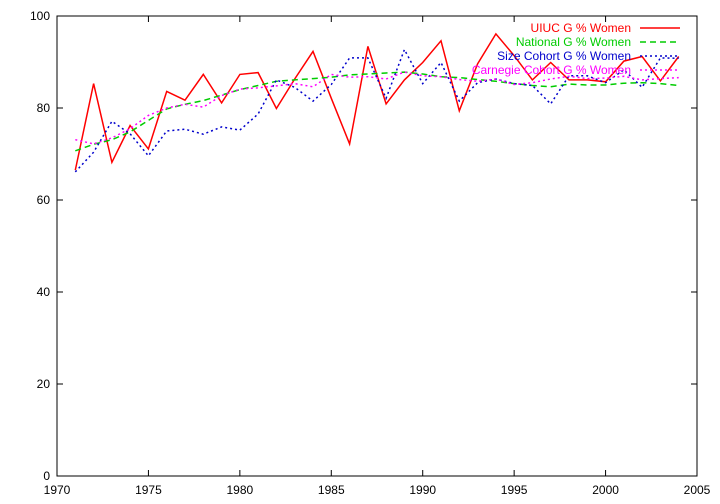 This screenshot has height=504, width=720. I want to click on y-tick-label: 100, so click(40, 16).